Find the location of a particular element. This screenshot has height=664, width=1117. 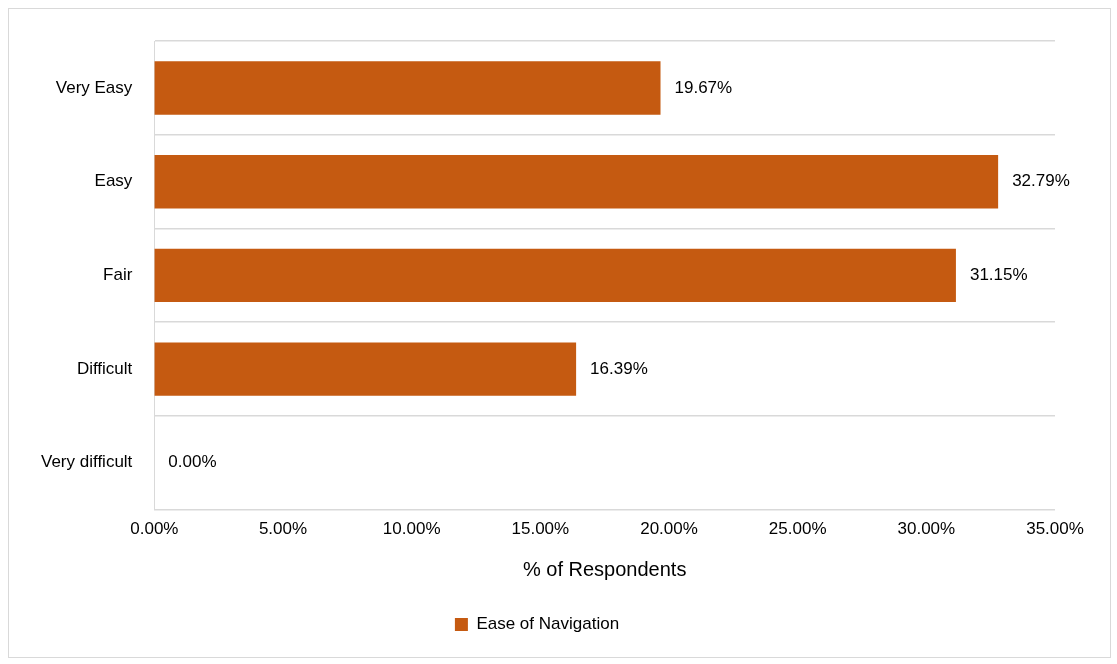

x-tick-label: 5.00% is located at coordinates (283, 529).